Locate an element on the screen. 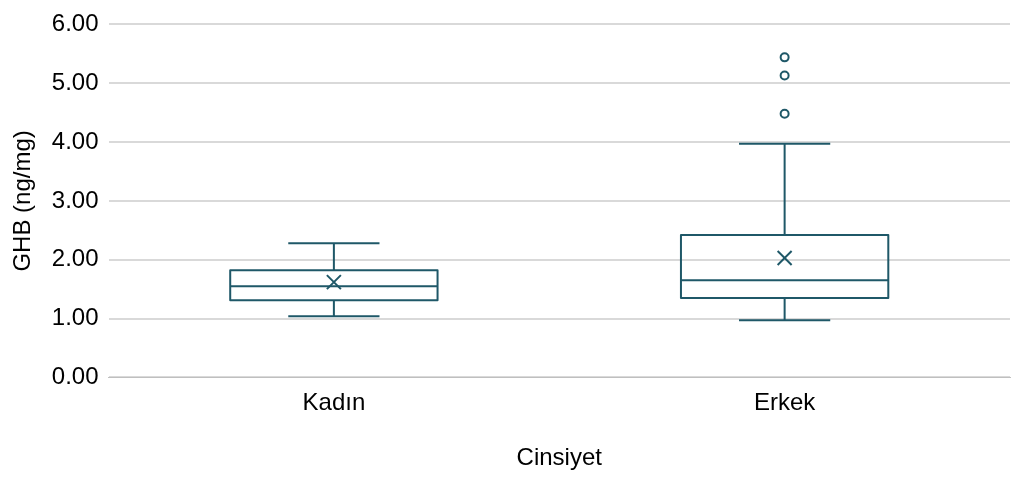 The height and width of the screenshot is (482, 1030). y-tick-label: 6.00 is located at coordinates (75, 23).